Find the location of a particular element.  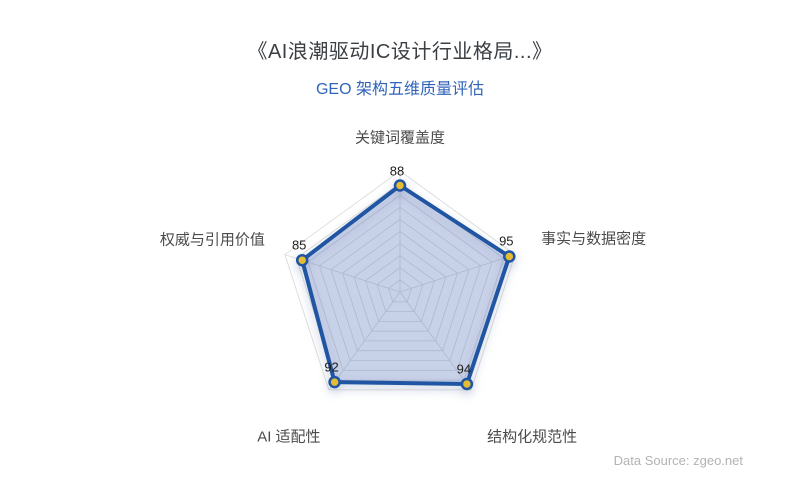

data-polygon is located at coordinates (406, 284).